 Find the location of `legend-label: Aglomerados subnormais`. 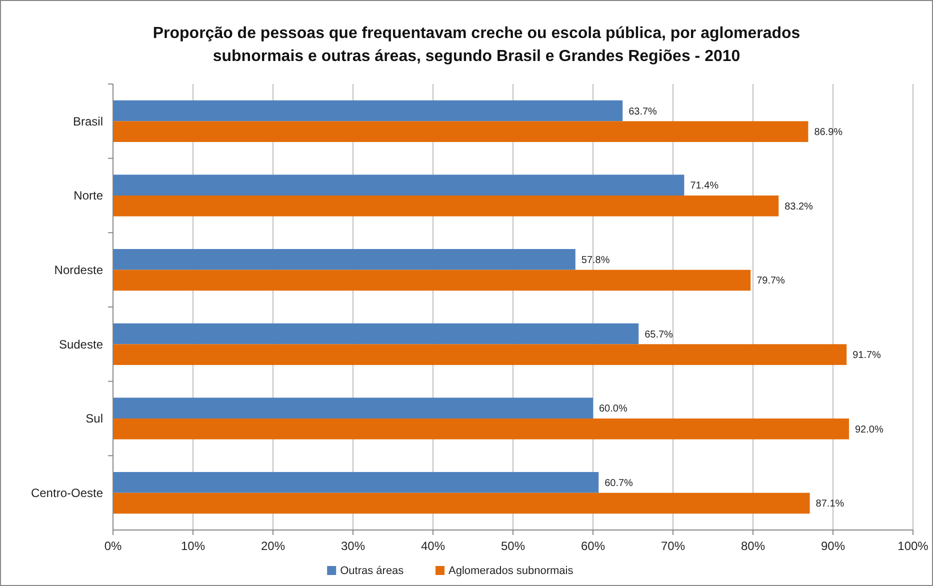

legend-label: Aglomerados subnormais is located at coordinates (511, 571).